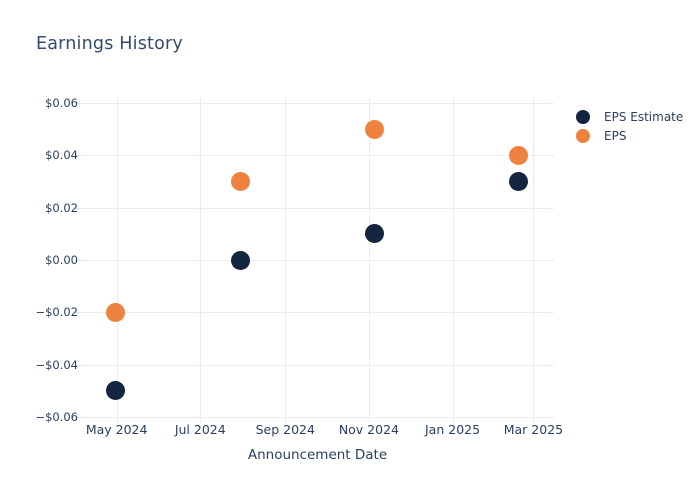 The height and width of the screenshot is (500, 700). I want to click on x-tick-label: Jan 2025, so click(453, 429).